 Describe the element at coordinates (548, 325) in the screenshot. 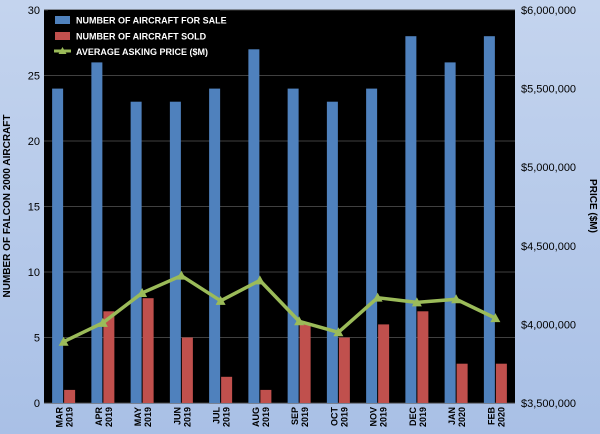

I see `y-right-tick-label: $4,000,000` at that location.